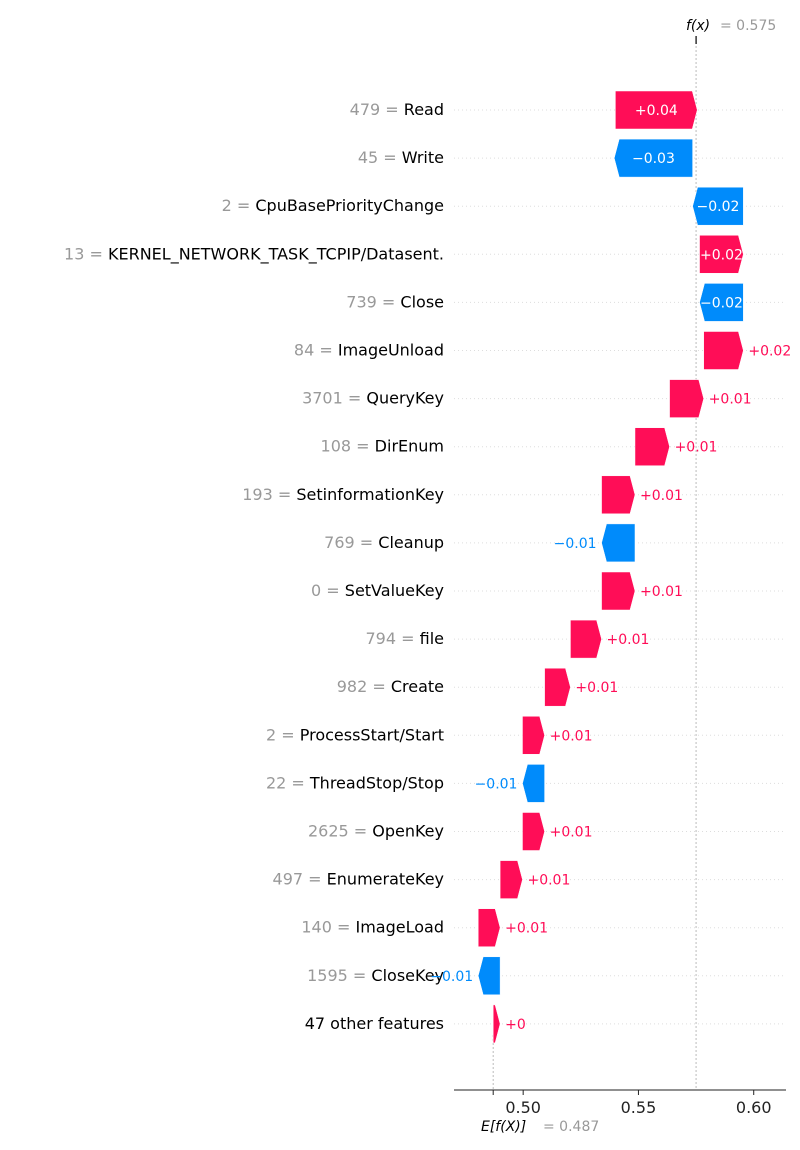  I want to click on bar-value-label: +0, so click(515, 1025).